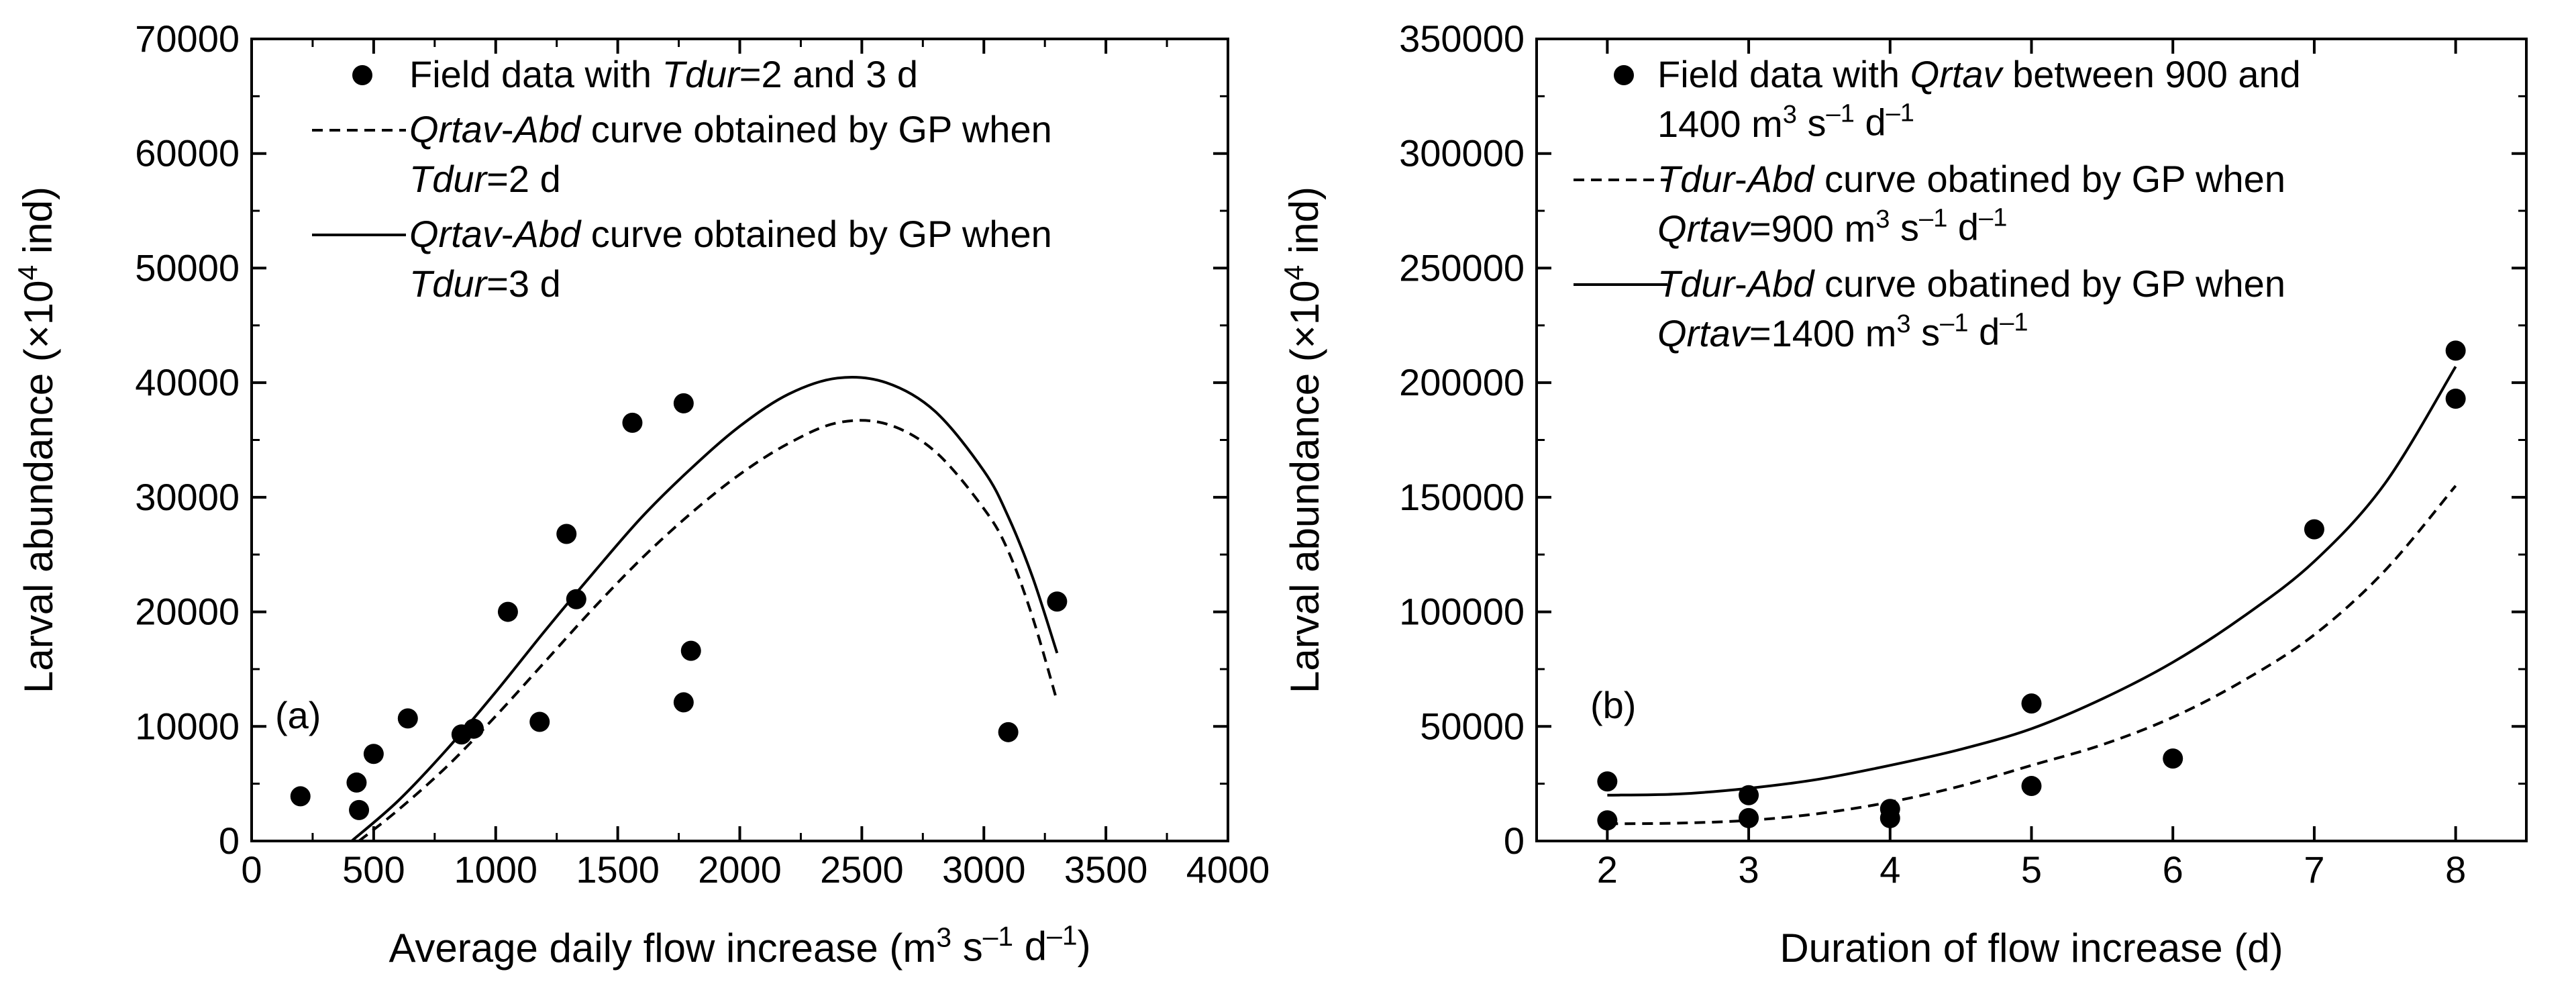  Describe the element at coordinates (1462, 267) in the screenshot. I see `y-tick-label: 250000` at that location.